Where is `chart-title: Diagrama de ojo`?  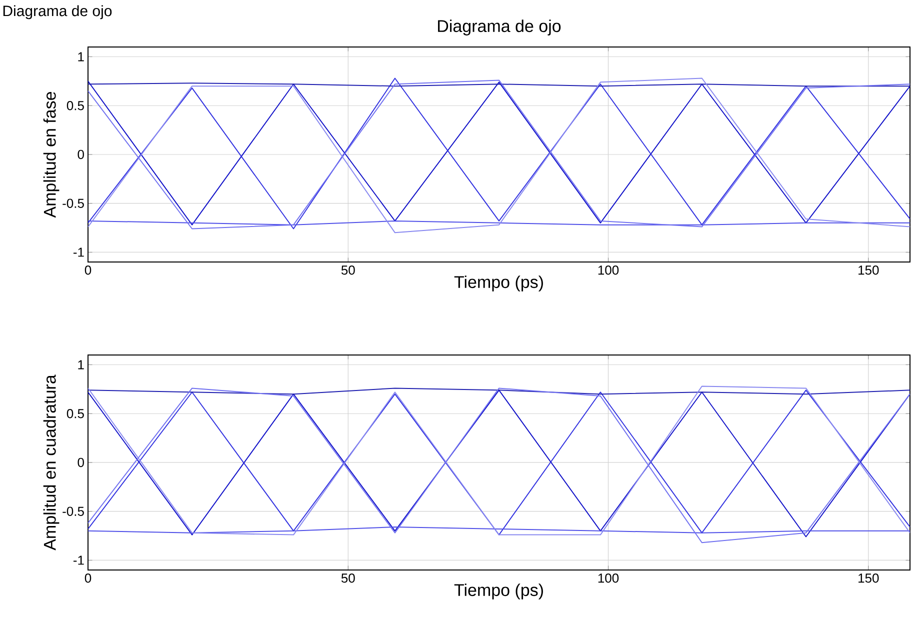 chart-title: Diagrama de ojo is located at coordinates (499, 28).